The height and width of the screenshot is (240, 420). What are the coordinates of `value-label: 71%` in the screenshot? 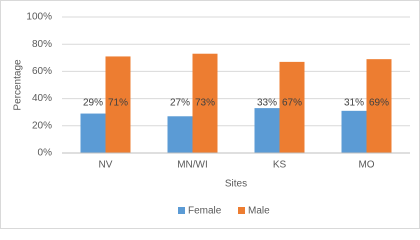 It's located at (118, 103).